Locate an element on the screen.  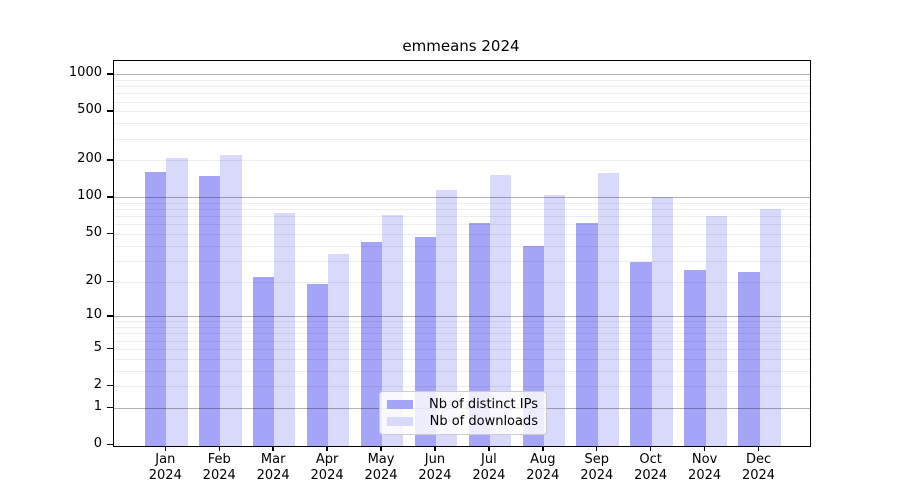
x-tick-month: Mar is located at coordinates (273, 459).